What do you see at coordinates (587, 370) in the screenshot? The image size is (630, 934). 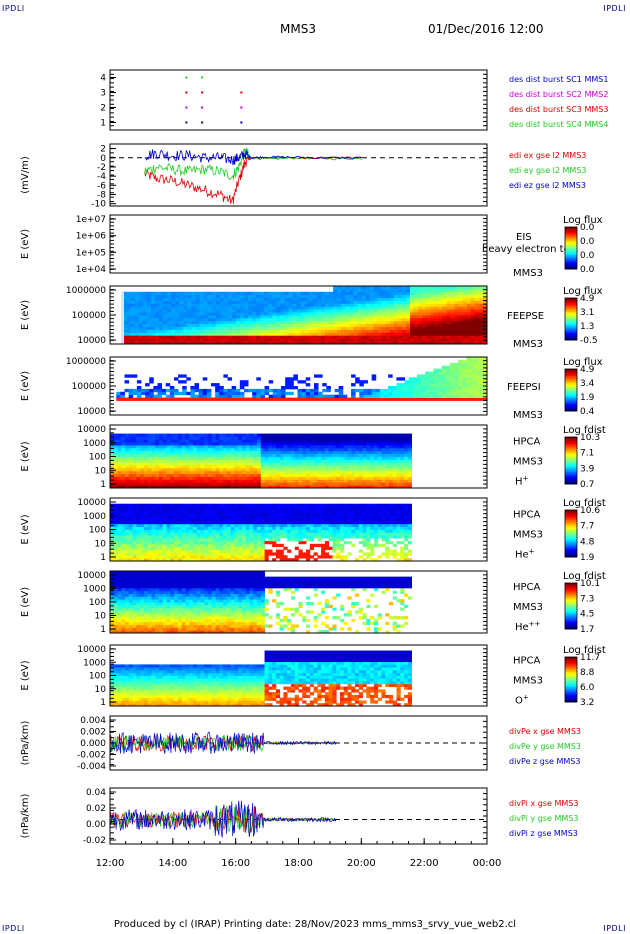 I see `colorbar-tick-label: 4.9` at bounding box center [587, 370].